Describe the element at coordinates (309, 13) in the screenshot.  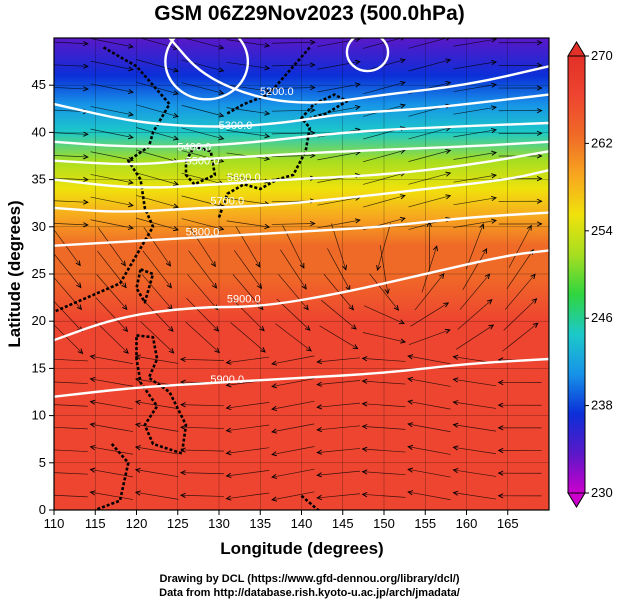
I see `chart-title: GSM 06Z29Nov2023 (500.0hPa)` at that location.